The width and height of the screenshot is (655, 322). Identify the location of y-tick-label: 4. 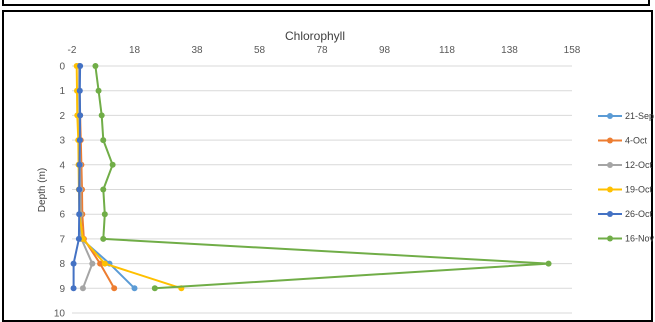
(62, 165).